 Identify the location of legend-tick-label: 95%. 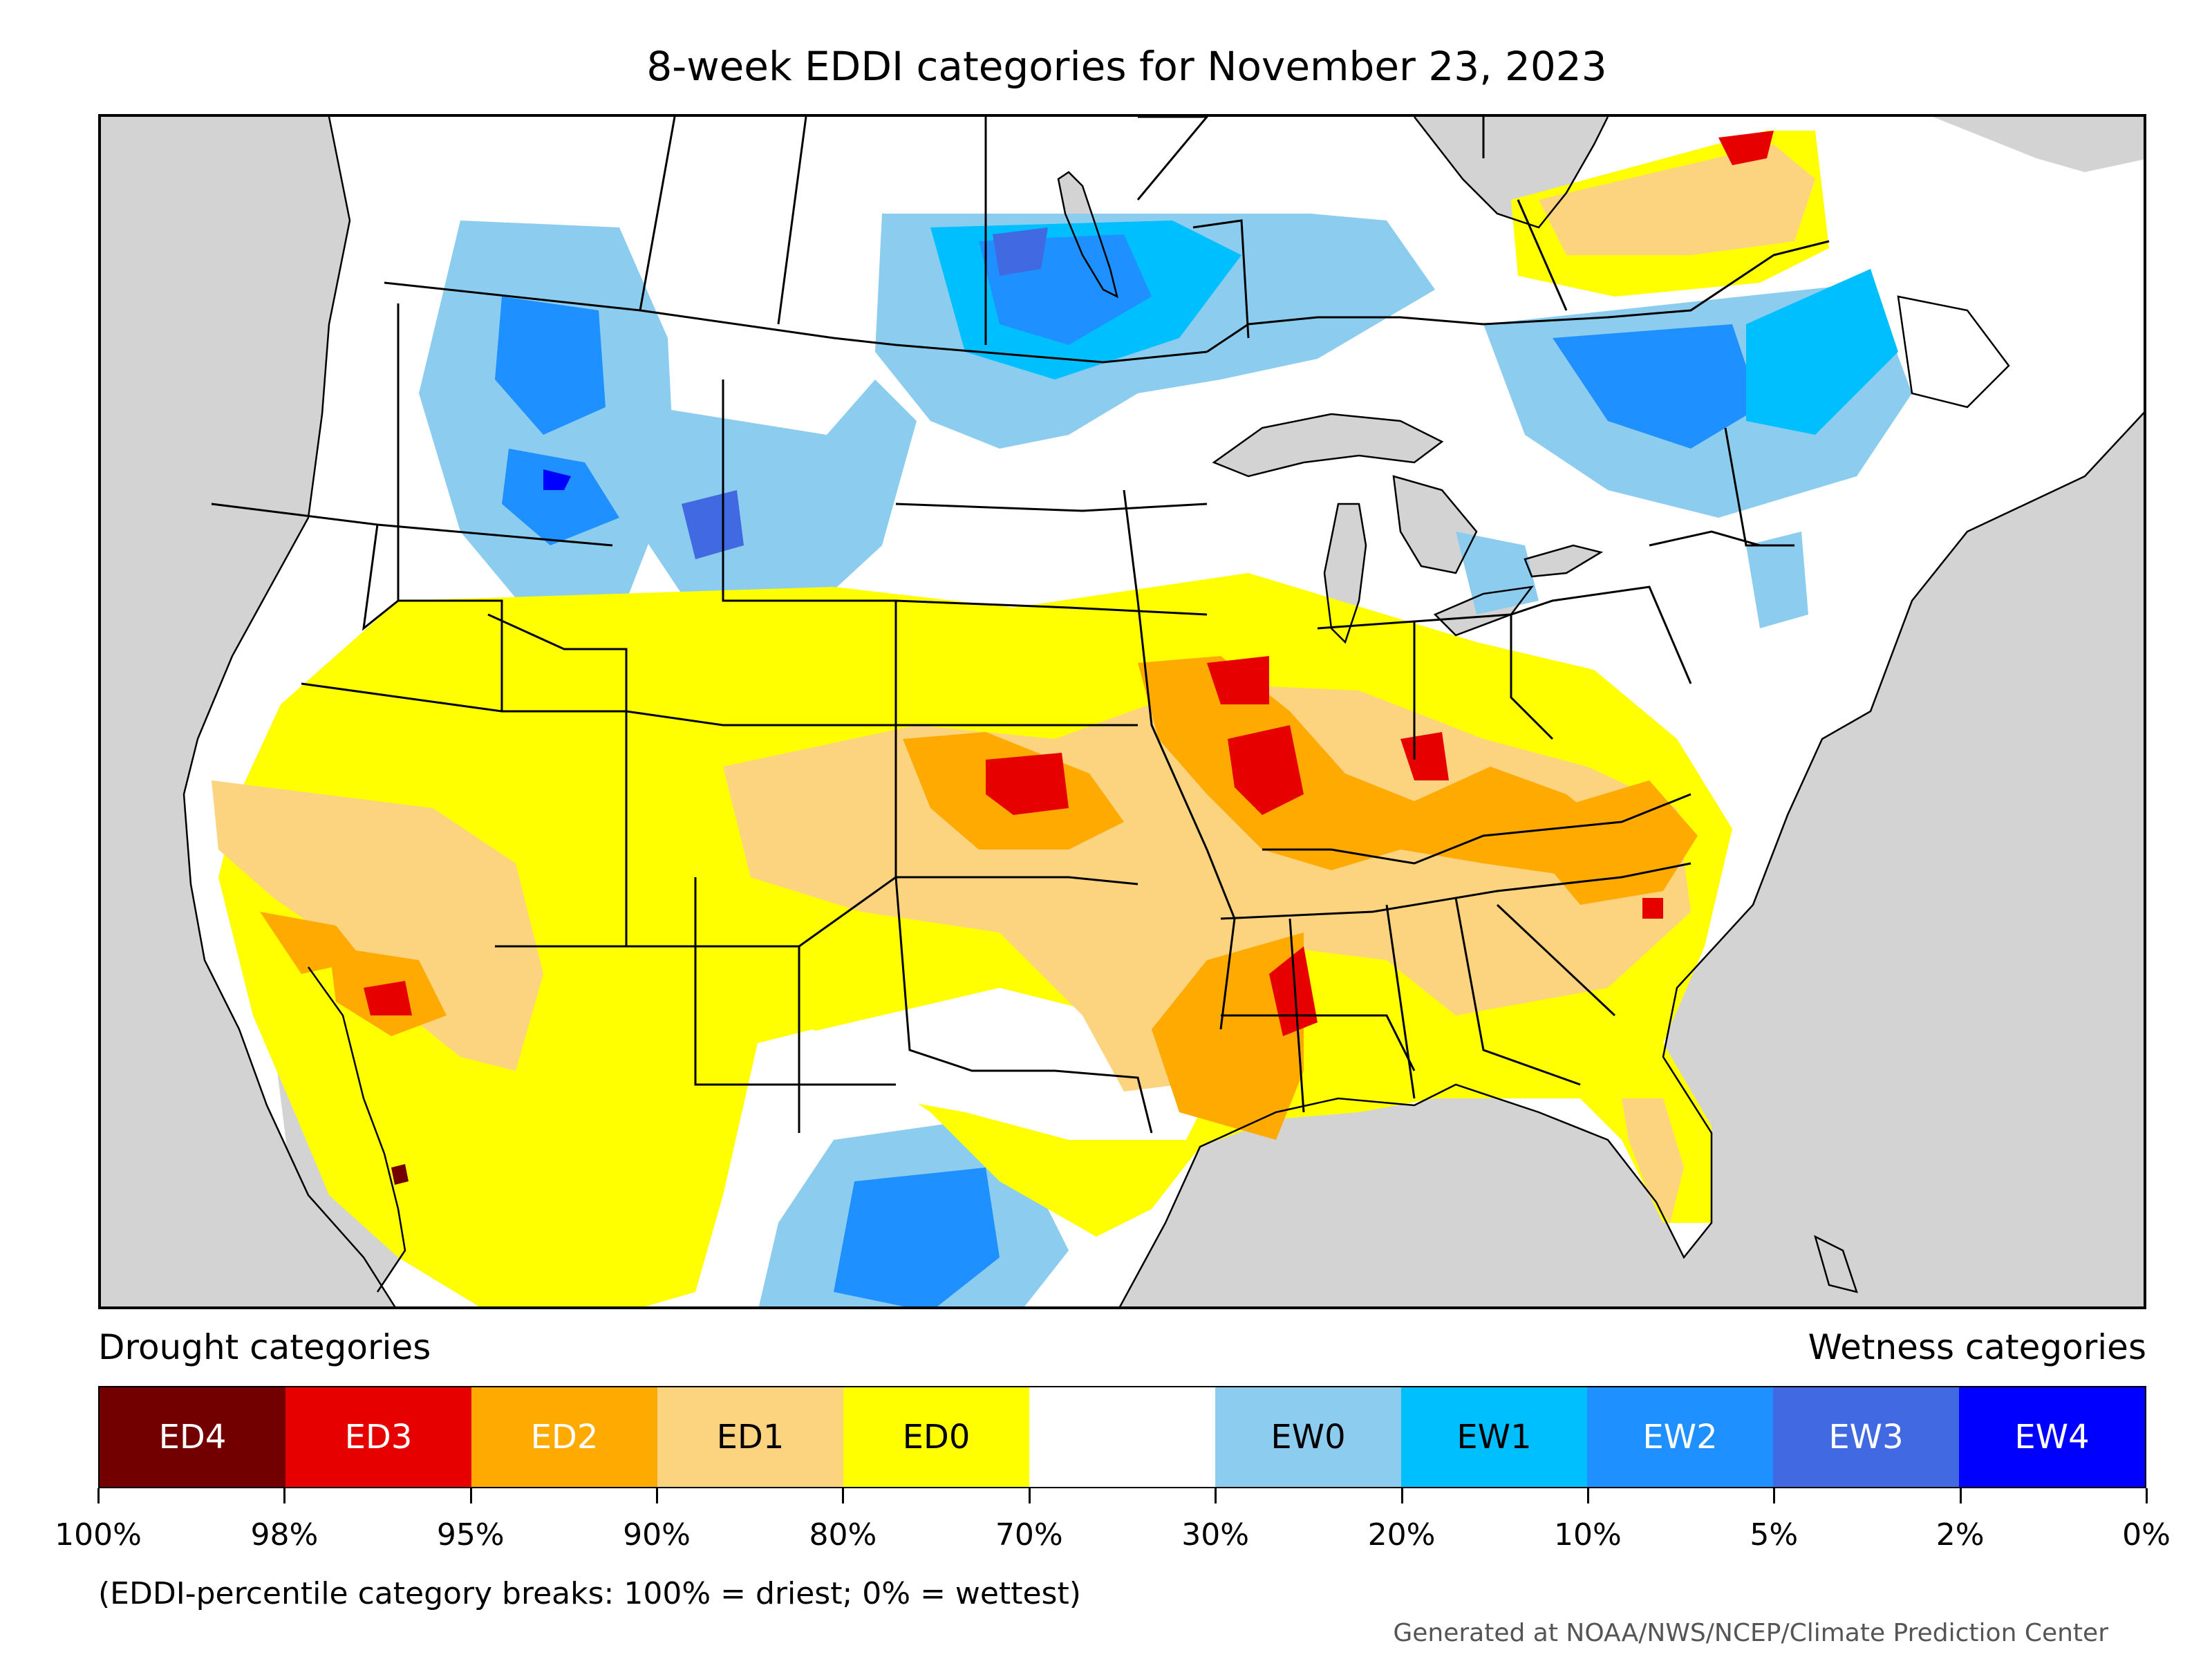
(470, 1535).